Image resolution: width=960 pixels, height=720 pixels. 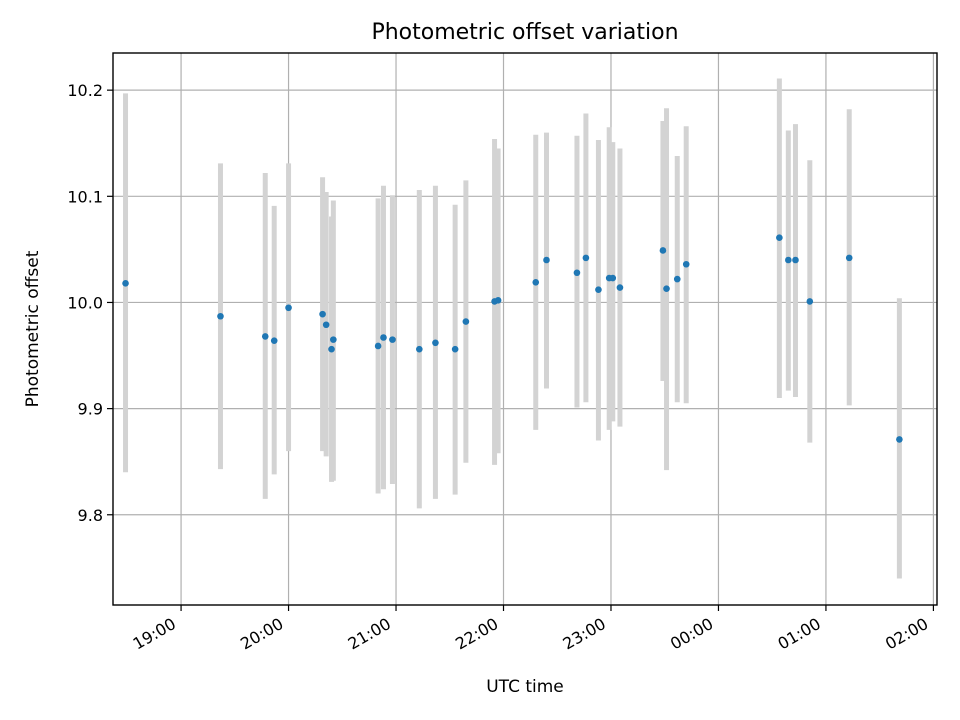 I want to click on y-axis-label: Photometric offset, so click(x=33, y=328).